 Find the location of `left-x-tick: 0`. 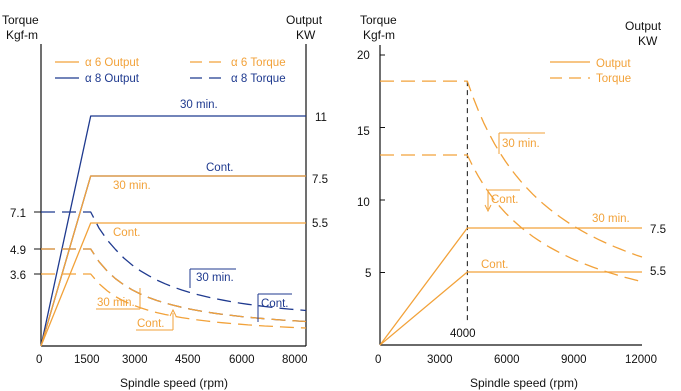

left-x-tick: 0 is located at coordinates (39, 360).